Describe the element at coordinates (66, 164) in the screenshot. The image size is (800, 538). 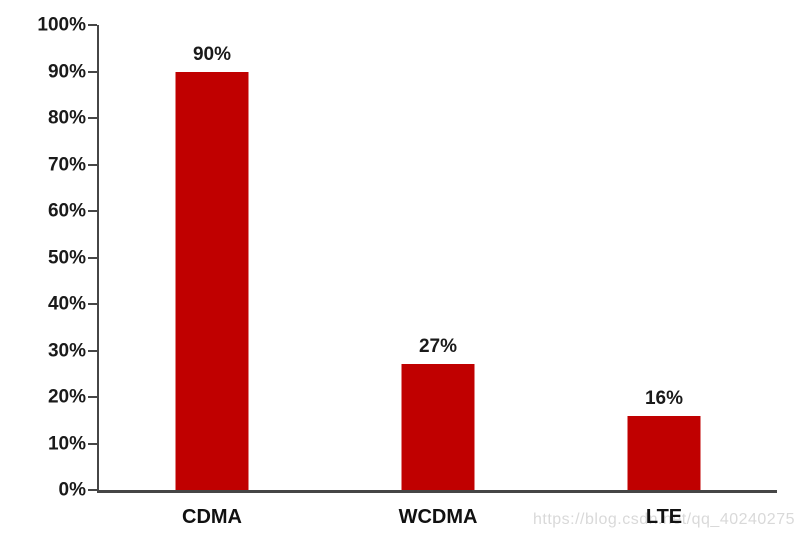
I see `y-axis-tick-label: 70%` at that location.